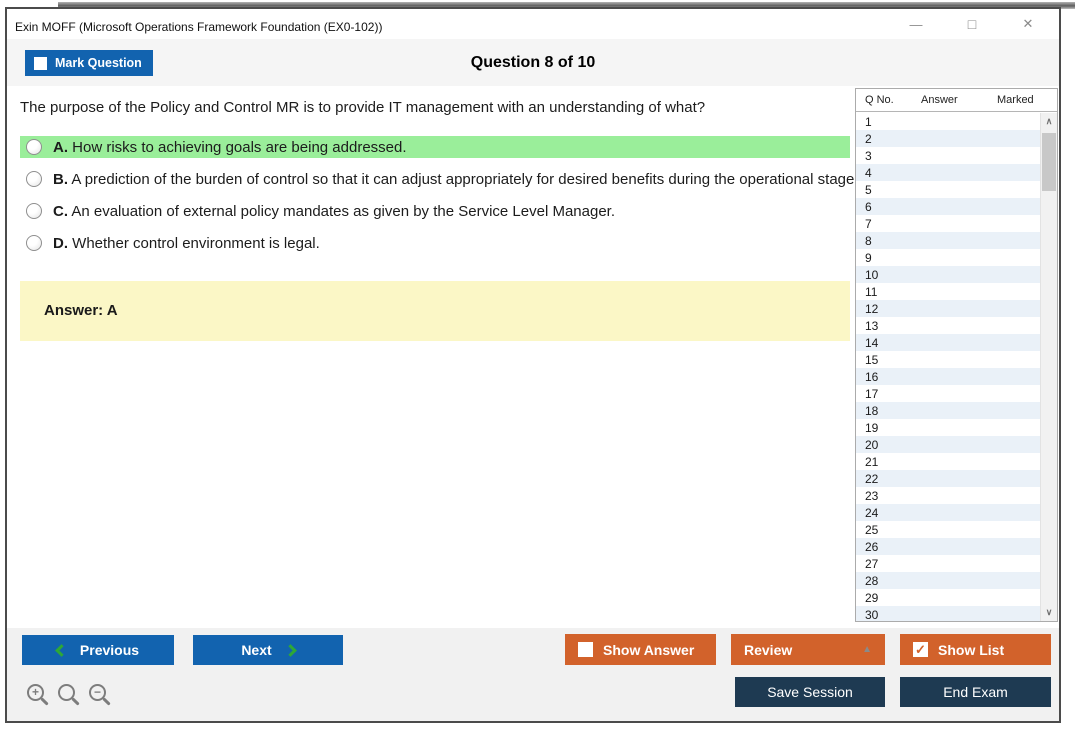 The image size is (1075, 735). Describe the element at coordinates (872, 359) in the screenshot. I see `cell-qno: 15` at that location.